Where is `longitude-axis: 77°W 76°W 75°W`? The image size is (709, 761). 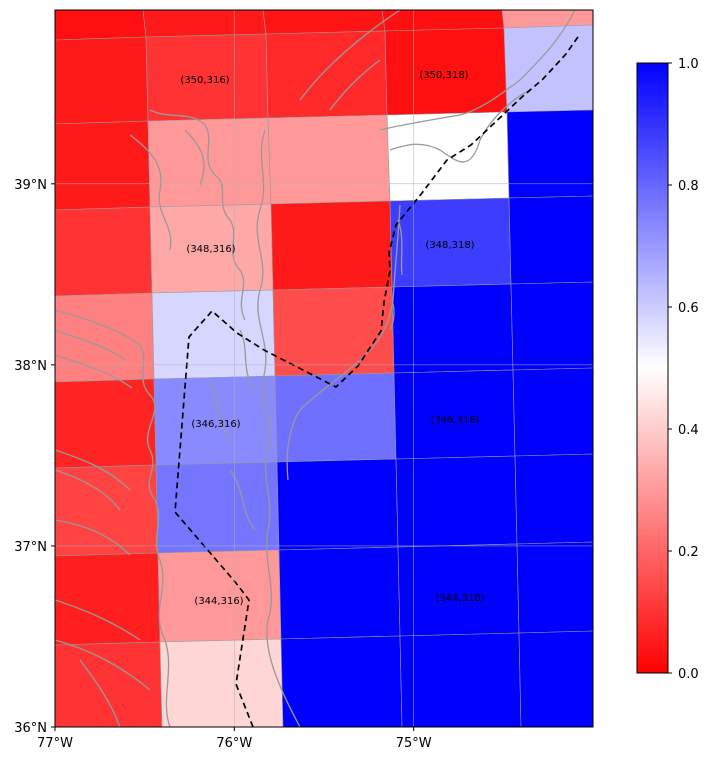 longitude-axis: 77°W 76°W 75°W is located at coordinates (234, 739).